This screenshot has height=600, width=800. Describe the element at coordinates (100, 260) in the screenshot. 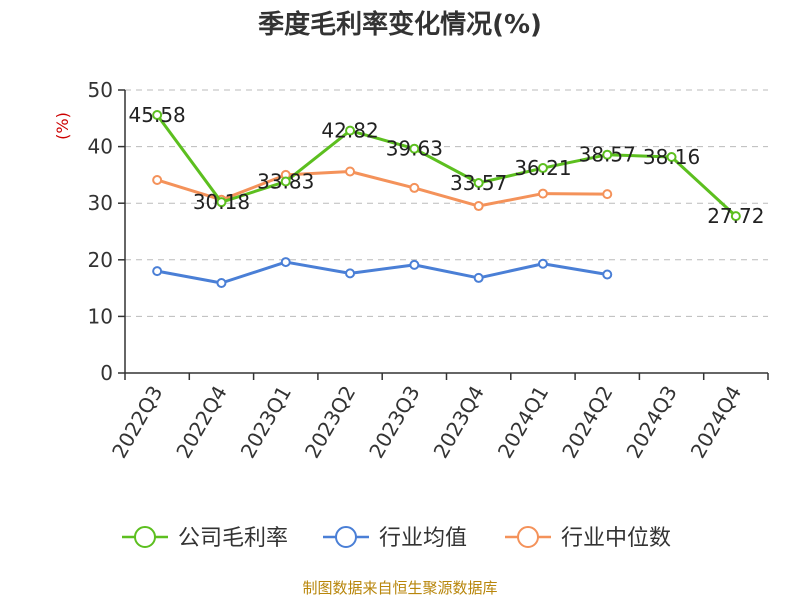

I see `y-tick-label: 20` at that location.